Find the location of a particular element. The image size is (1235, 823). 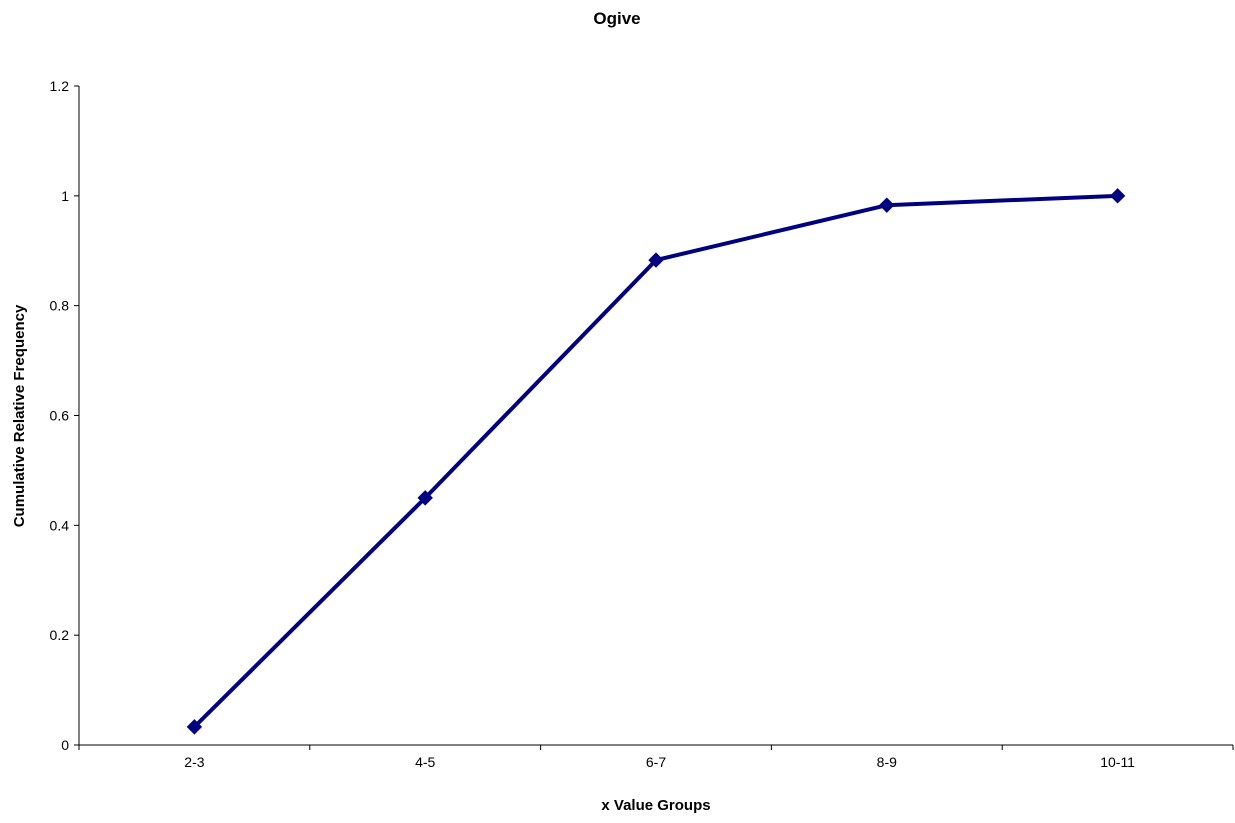

y-tick-label: 0.4 is located at coordinates (60, 525).